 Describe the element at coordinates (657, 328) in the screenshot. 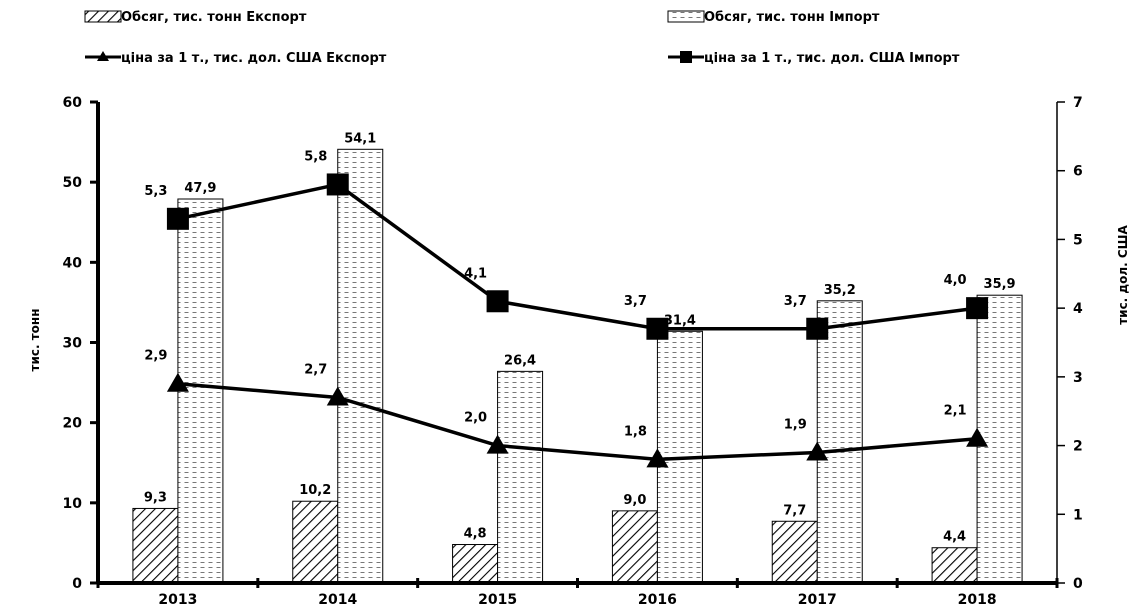

I see `price-marker-import-2016` at that location.